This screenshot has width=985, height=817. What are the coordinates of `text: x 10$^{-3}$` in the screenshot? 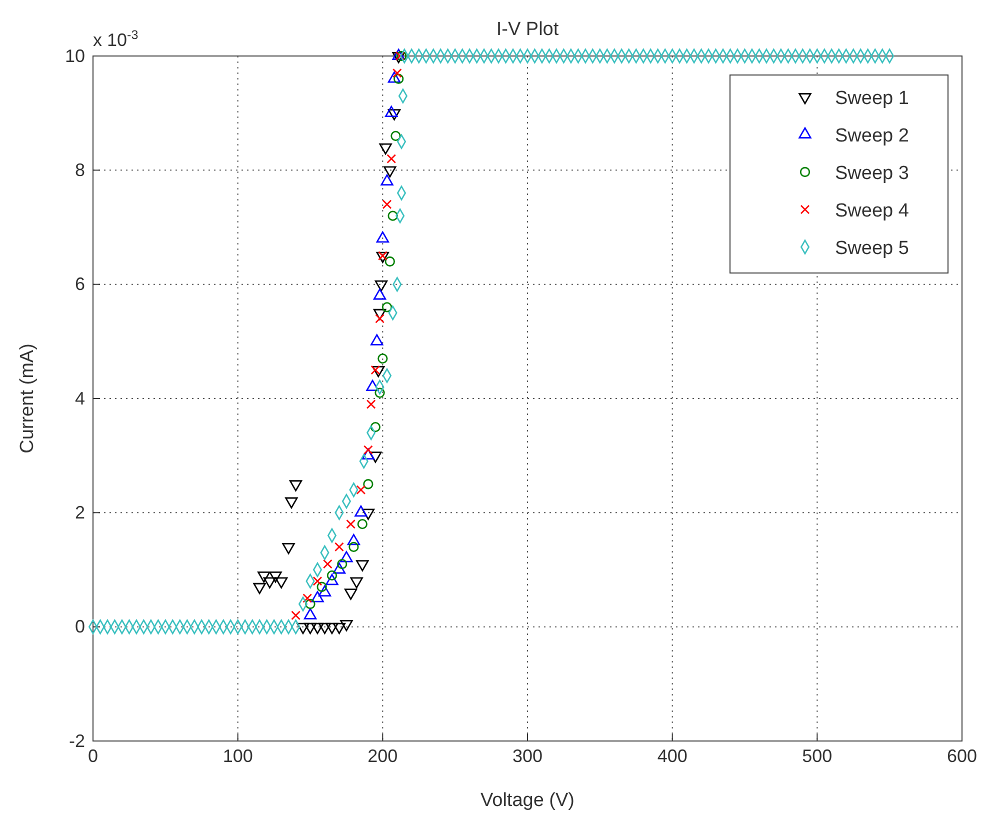 It's located at (115, 39).